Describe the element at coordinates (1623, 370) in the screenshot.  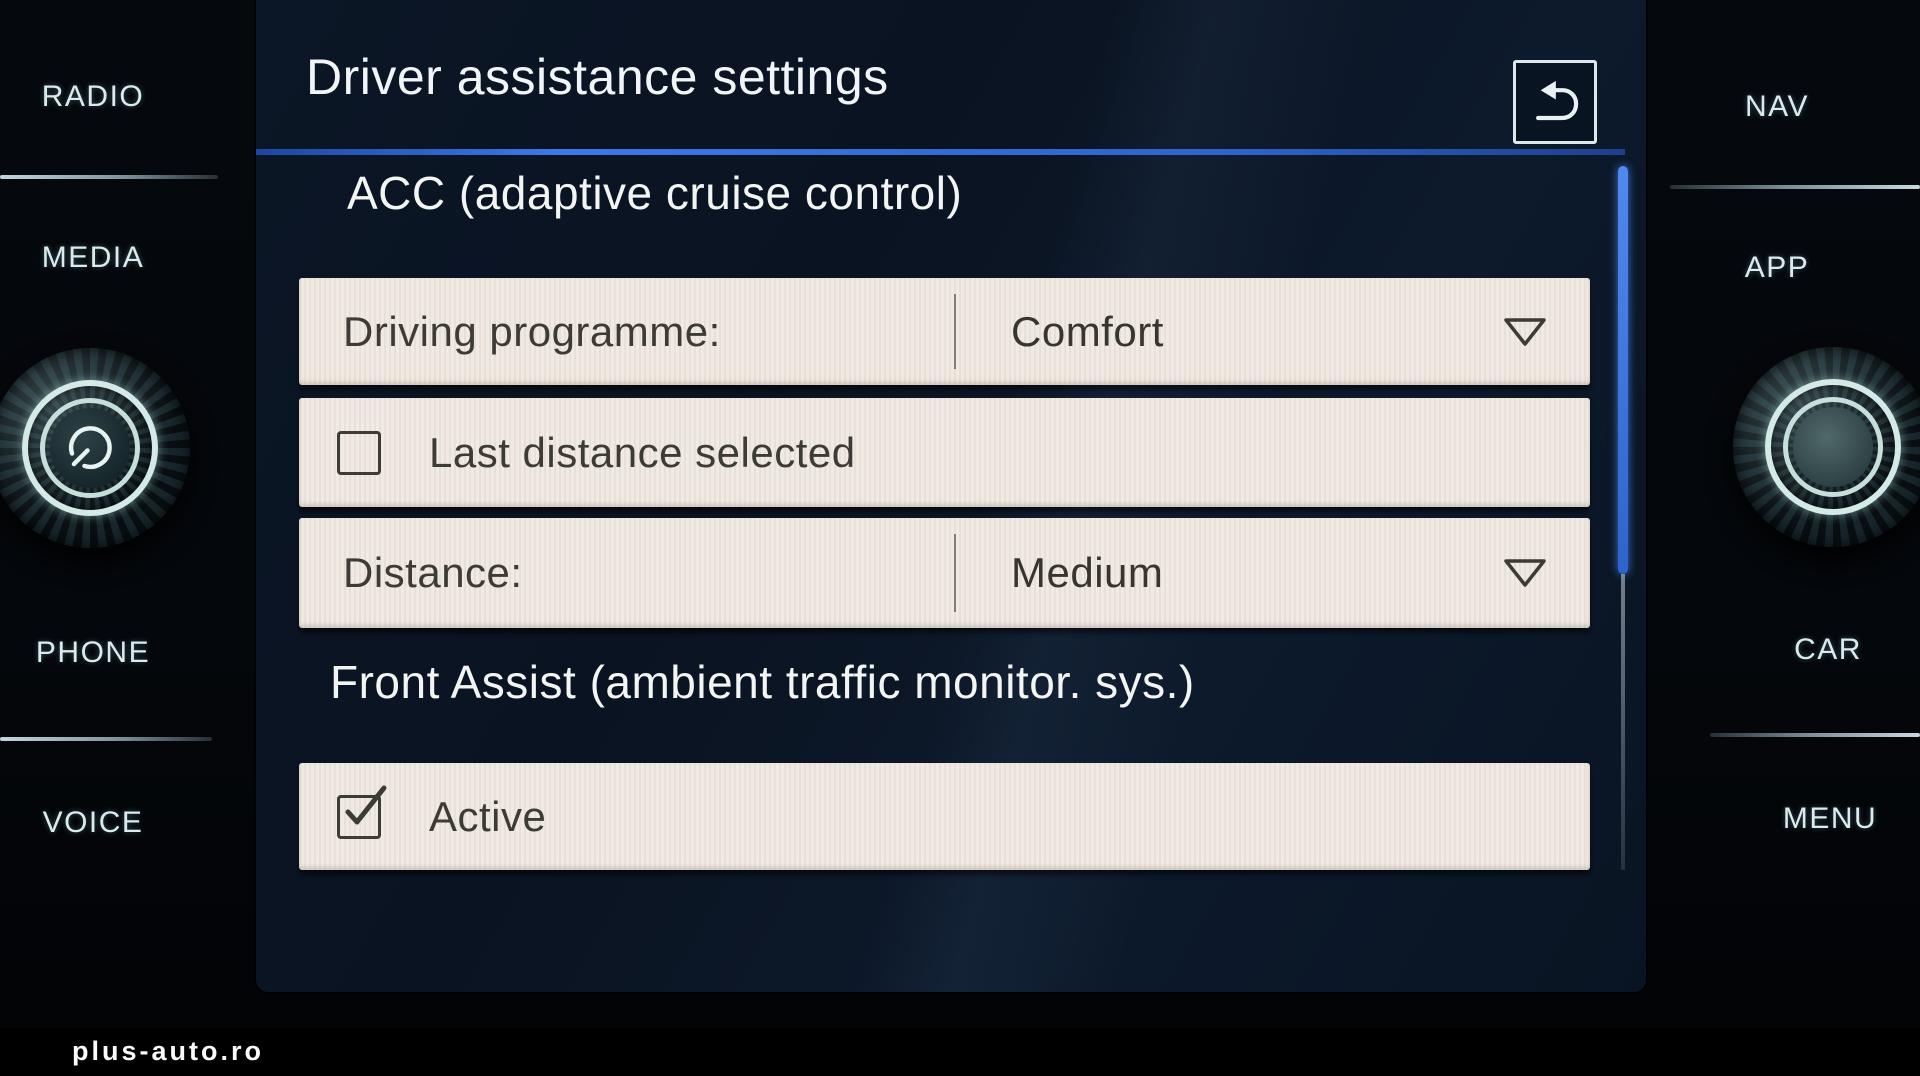
I see `scrollbar-thumb` at that location.